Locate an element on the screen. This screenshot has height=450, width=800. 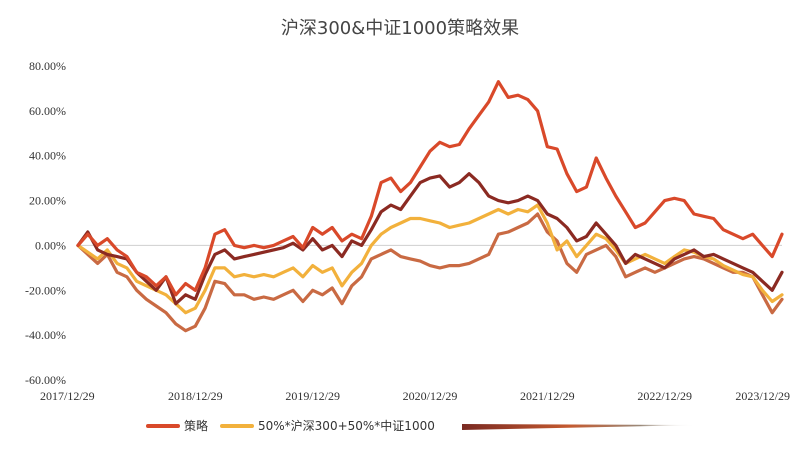
legend-label-benchmark: 50%*沪深300+50%*中证1000 is located at coordinates (346, 425).